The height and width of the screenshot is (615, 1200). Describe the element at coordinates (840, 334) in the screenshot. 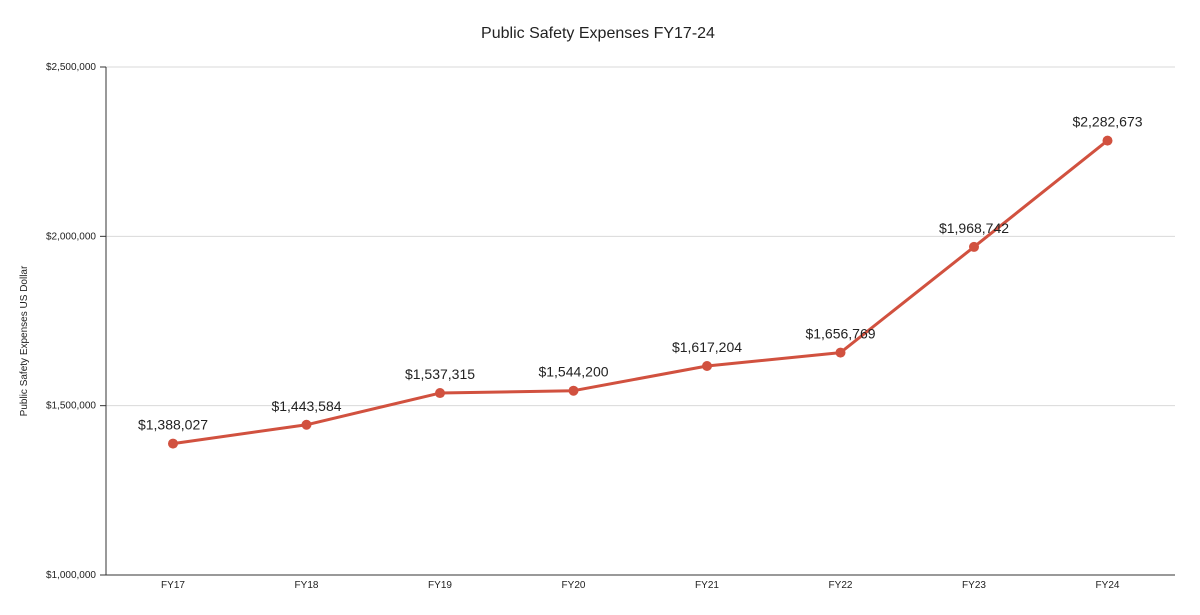

I see `data-label: $1,656,769` at that location.